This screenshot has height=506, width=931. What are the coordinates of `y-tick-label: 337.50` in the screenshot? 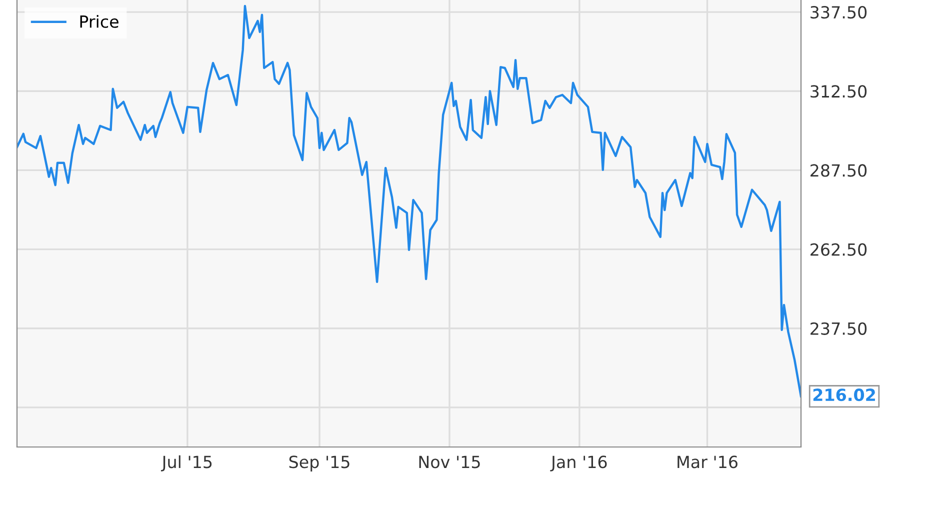 It's located at (838, 12).